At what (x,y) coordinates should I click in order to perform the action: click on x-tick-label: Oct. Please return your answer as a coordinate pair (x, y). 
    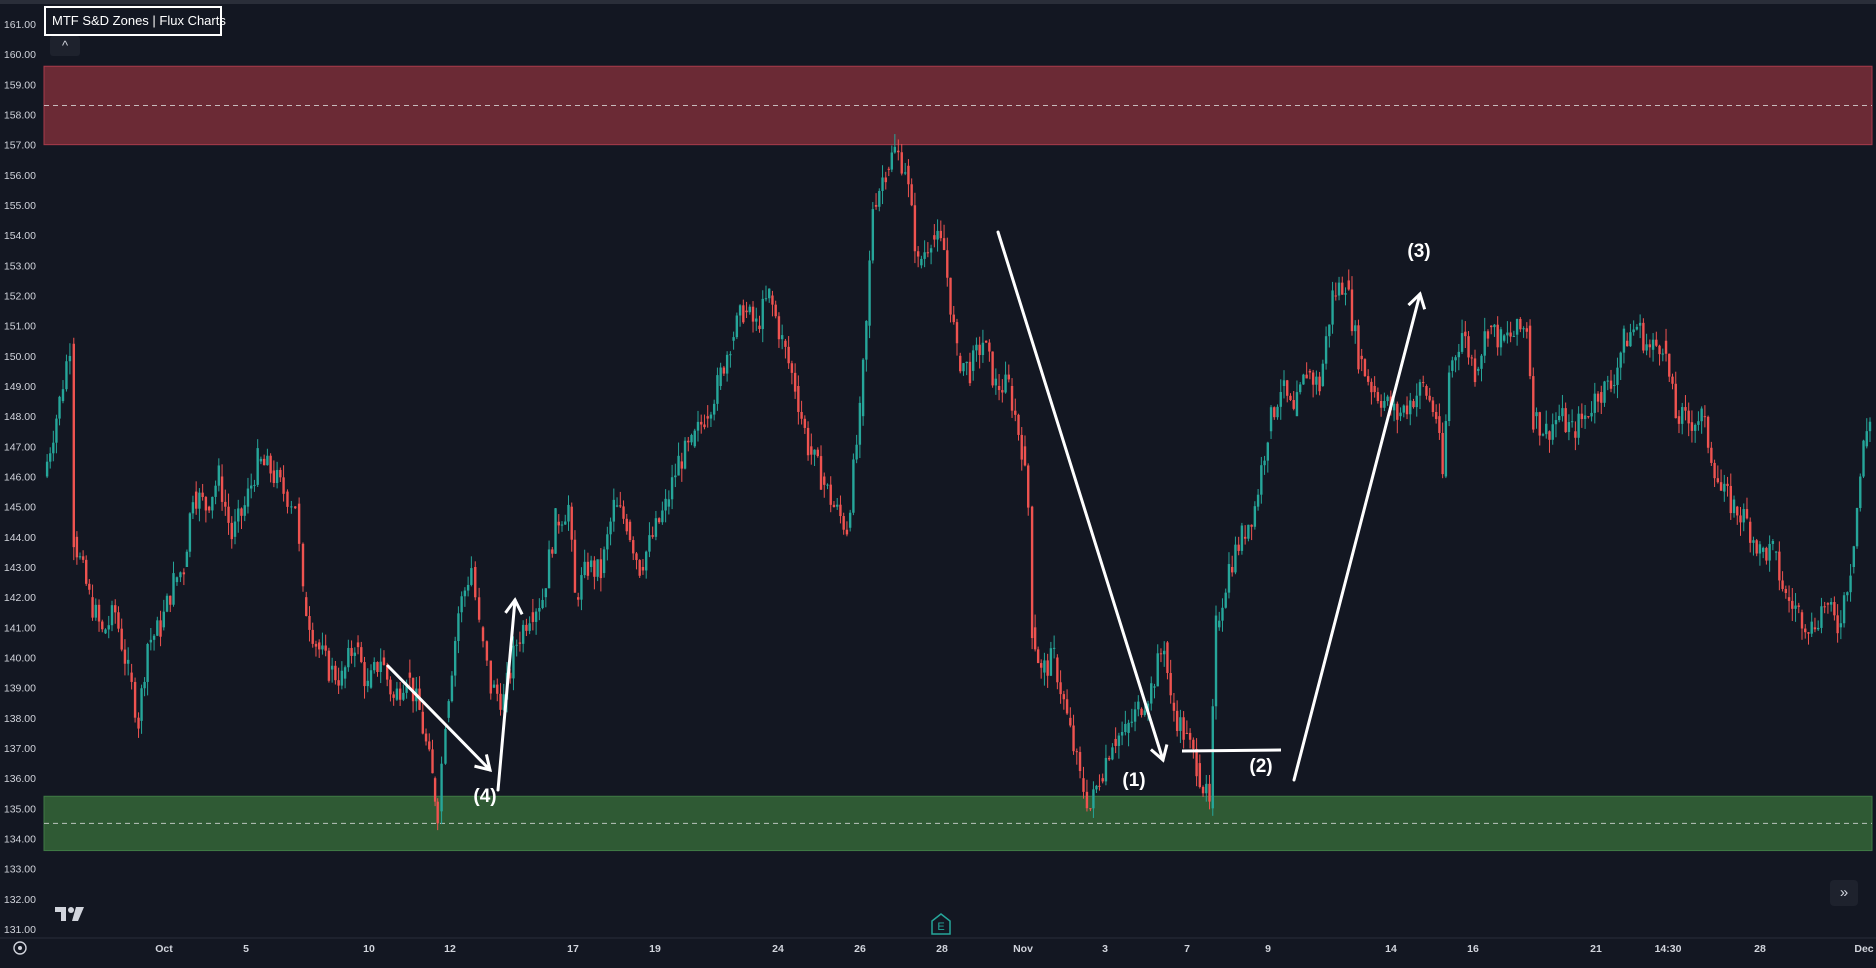
    Looking at the image, I should click on (164, 949).